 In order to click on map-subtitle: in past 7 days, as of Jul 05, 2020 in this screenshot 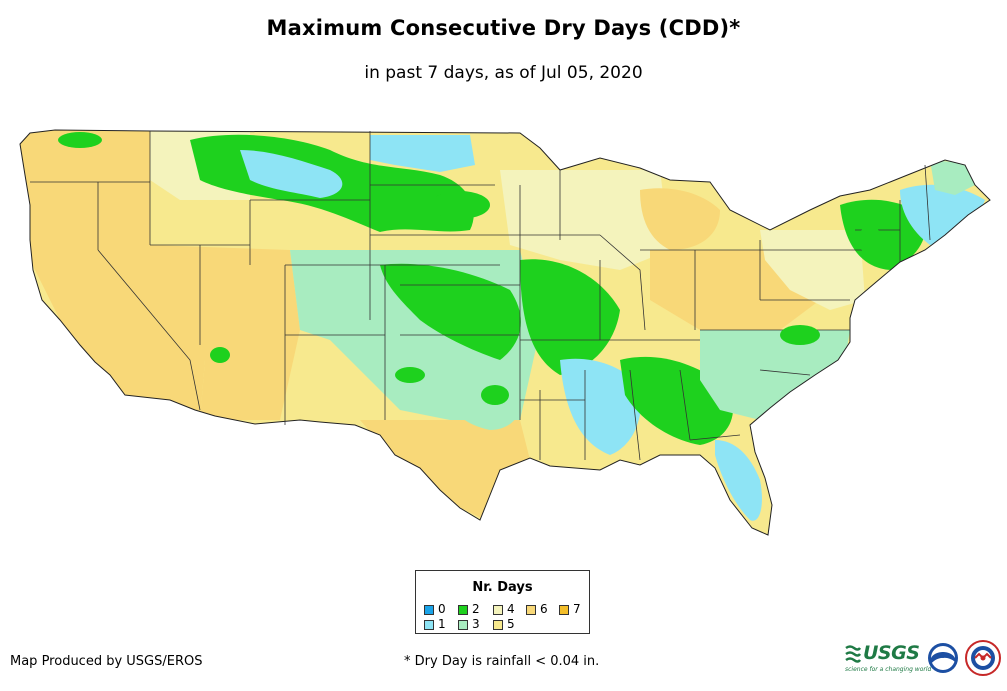, I will do `click(503, 73)`.